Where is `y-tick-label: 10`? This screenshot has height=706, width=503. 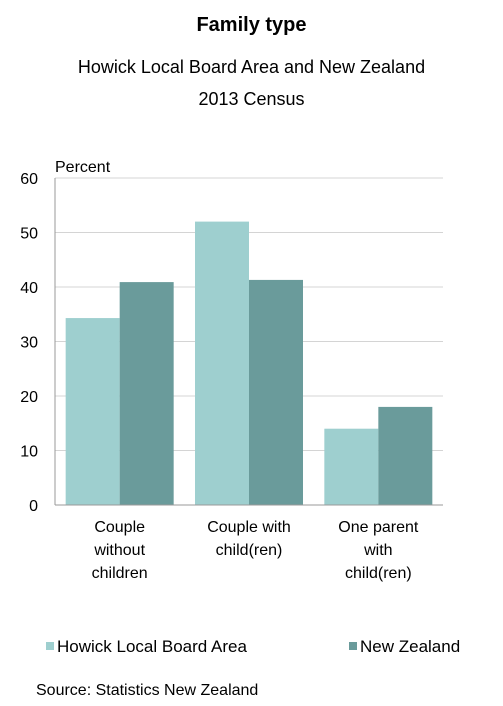 y-tick-label: 10 is located at coordinates (29, 452).